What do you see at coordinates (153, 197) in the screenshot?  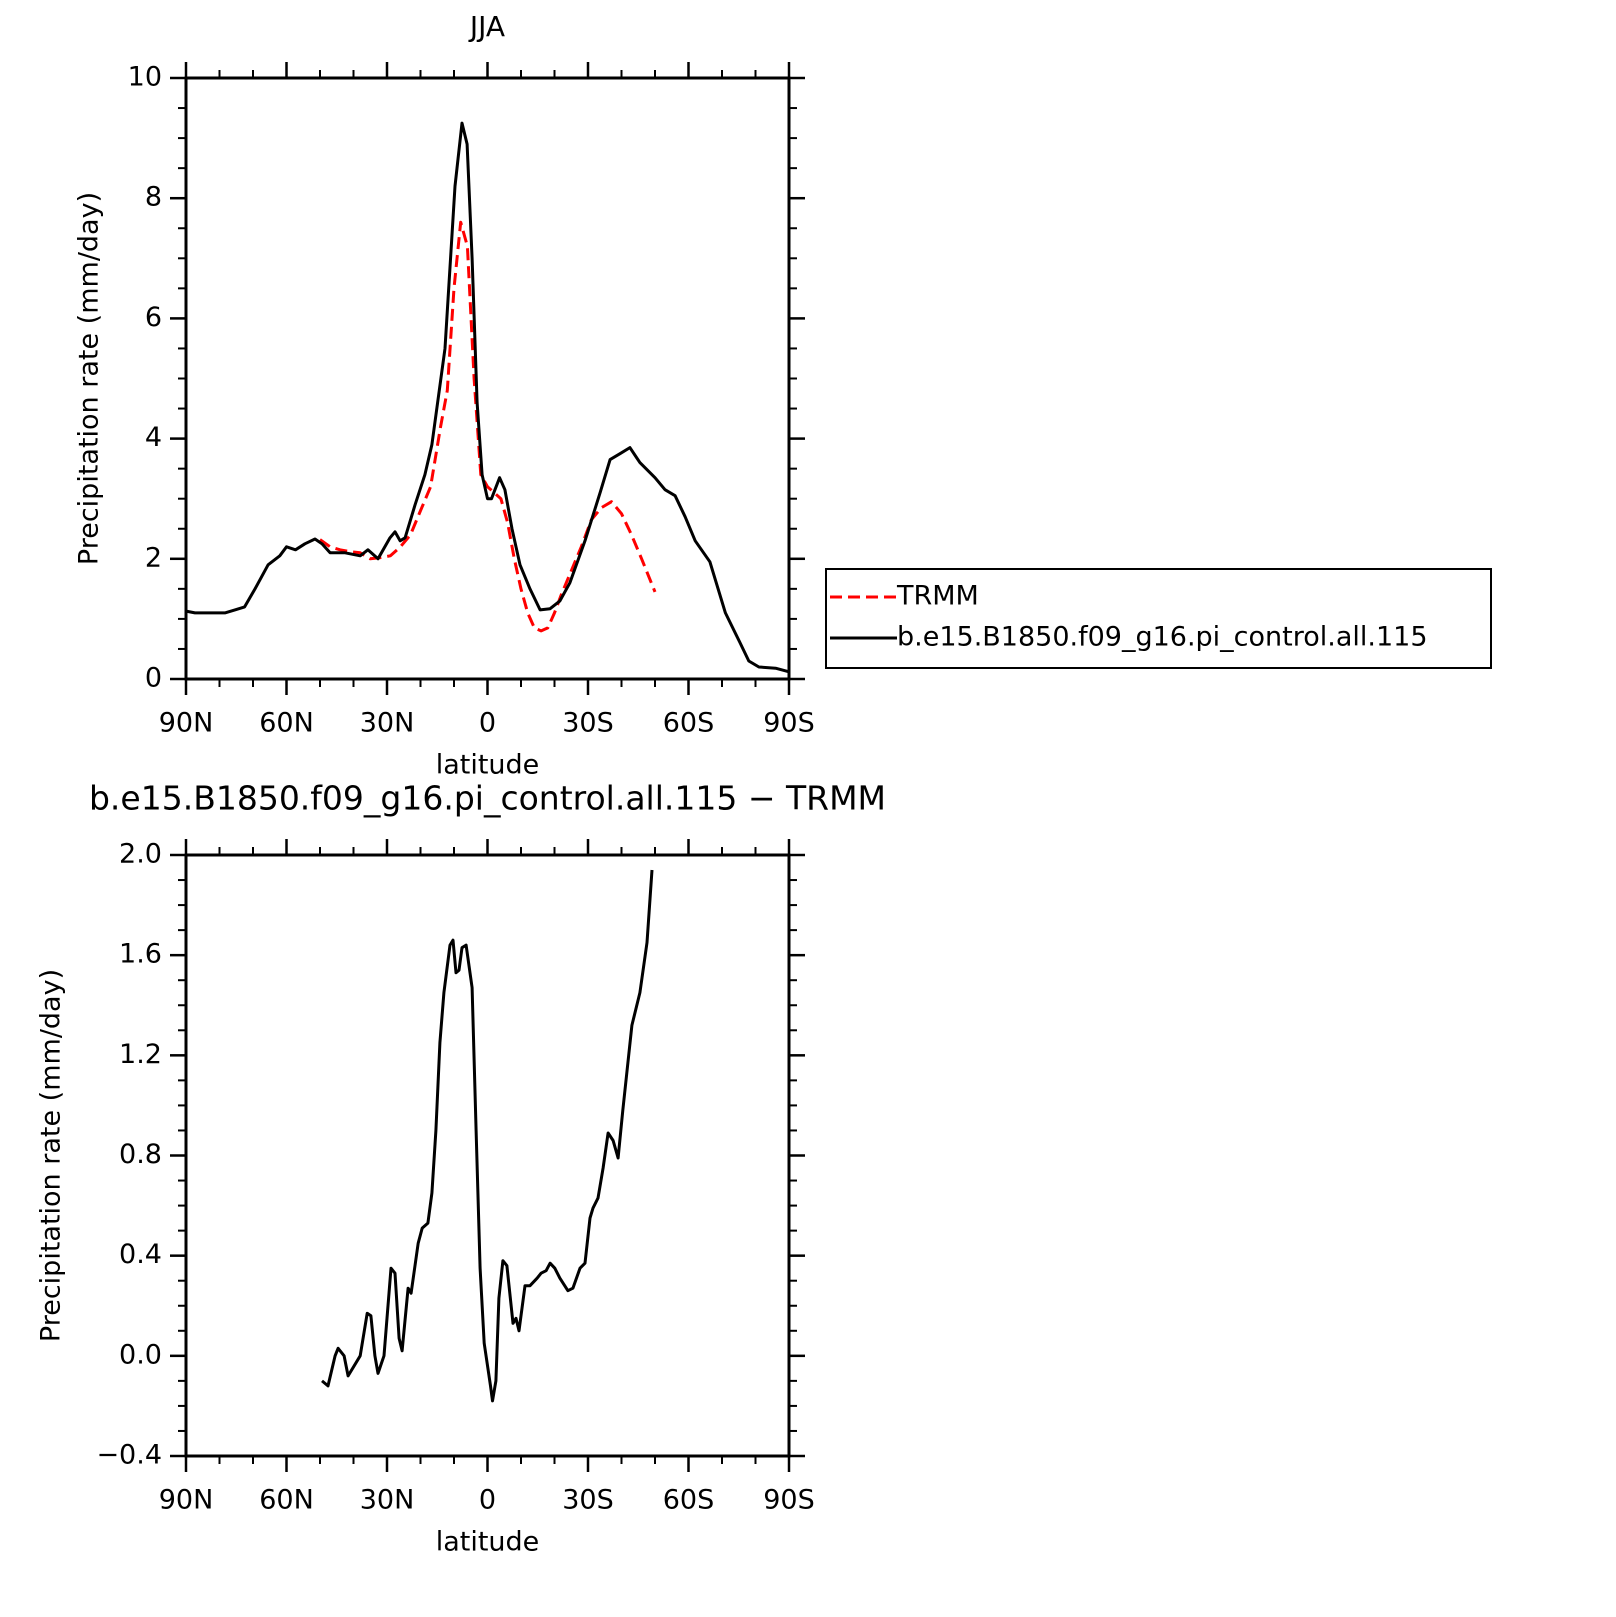 I see `y-tick-label: 8` at bounding box center [153, 197].